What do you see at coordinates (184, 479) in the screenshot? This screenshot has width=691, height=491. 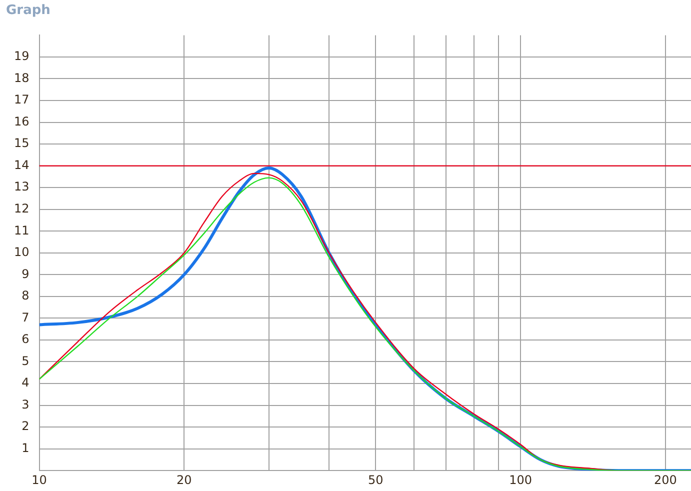 I see `x-tick-label: 20` at bounding box center [184, 479].